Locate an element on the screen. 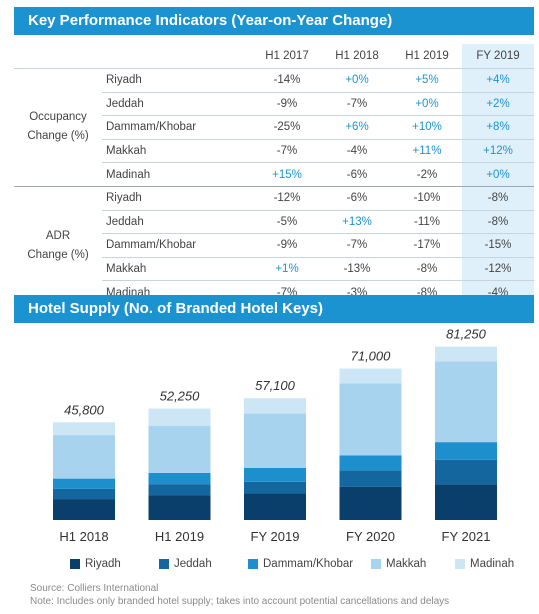 This screenshot has width=539, height=614. total-label: 57,100 is located at coordinates (275, 385).